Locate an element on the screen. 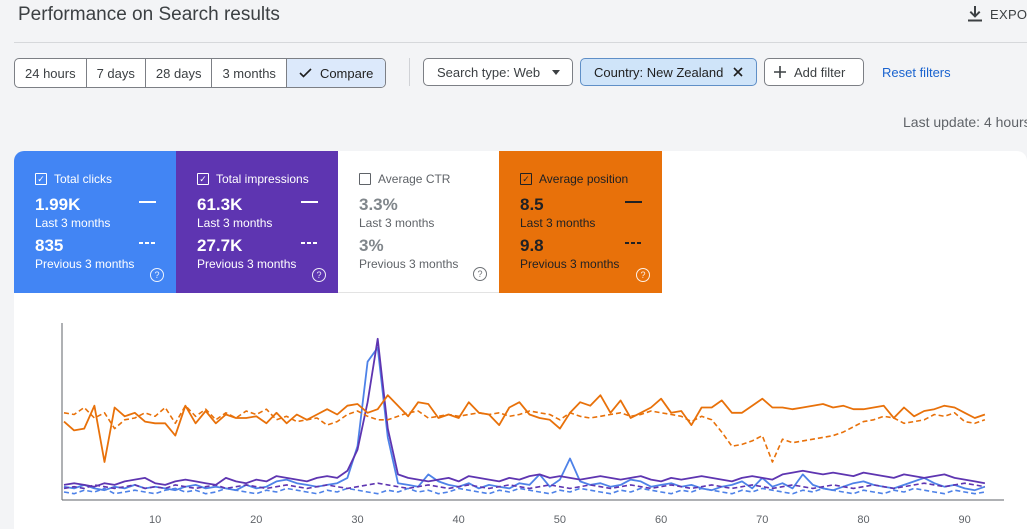 The height and width of the screenshot is (529, 1027). download-icon is located at coordinates (975, 14).